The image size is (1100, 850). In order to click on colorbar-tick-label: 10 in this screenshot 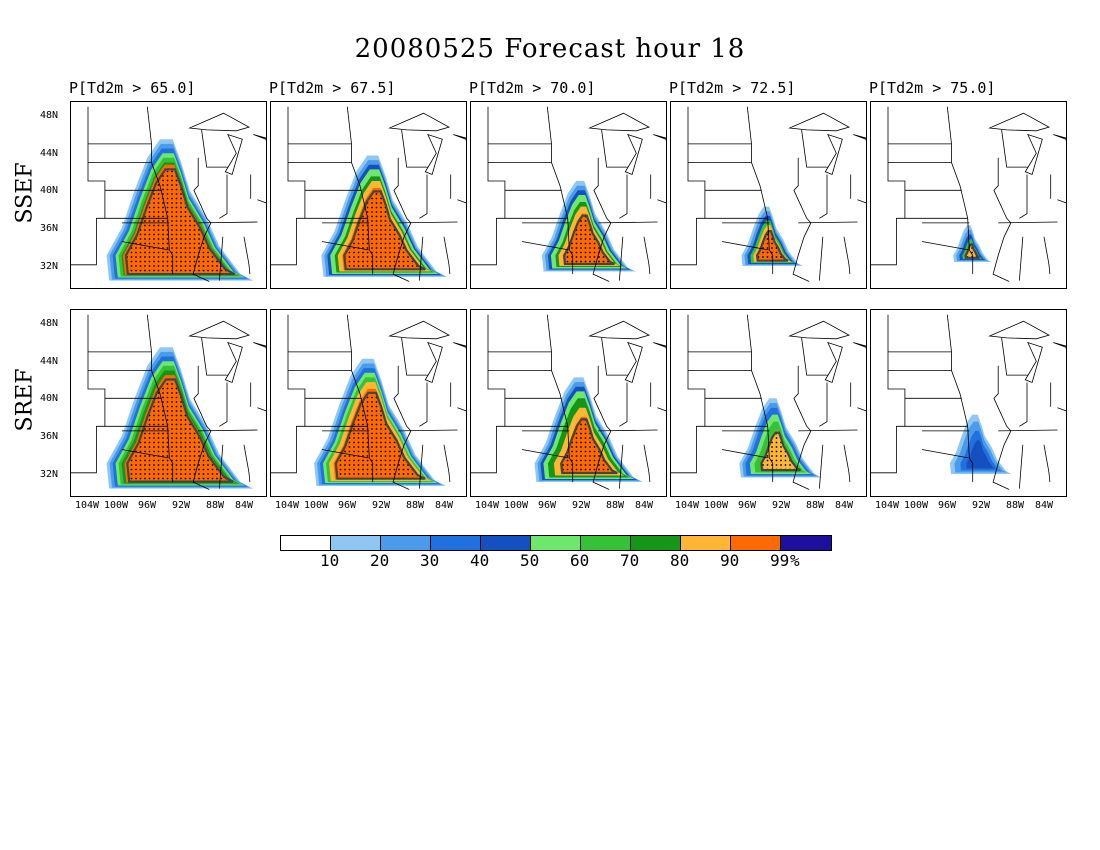, I will do `click(330, 560)`.